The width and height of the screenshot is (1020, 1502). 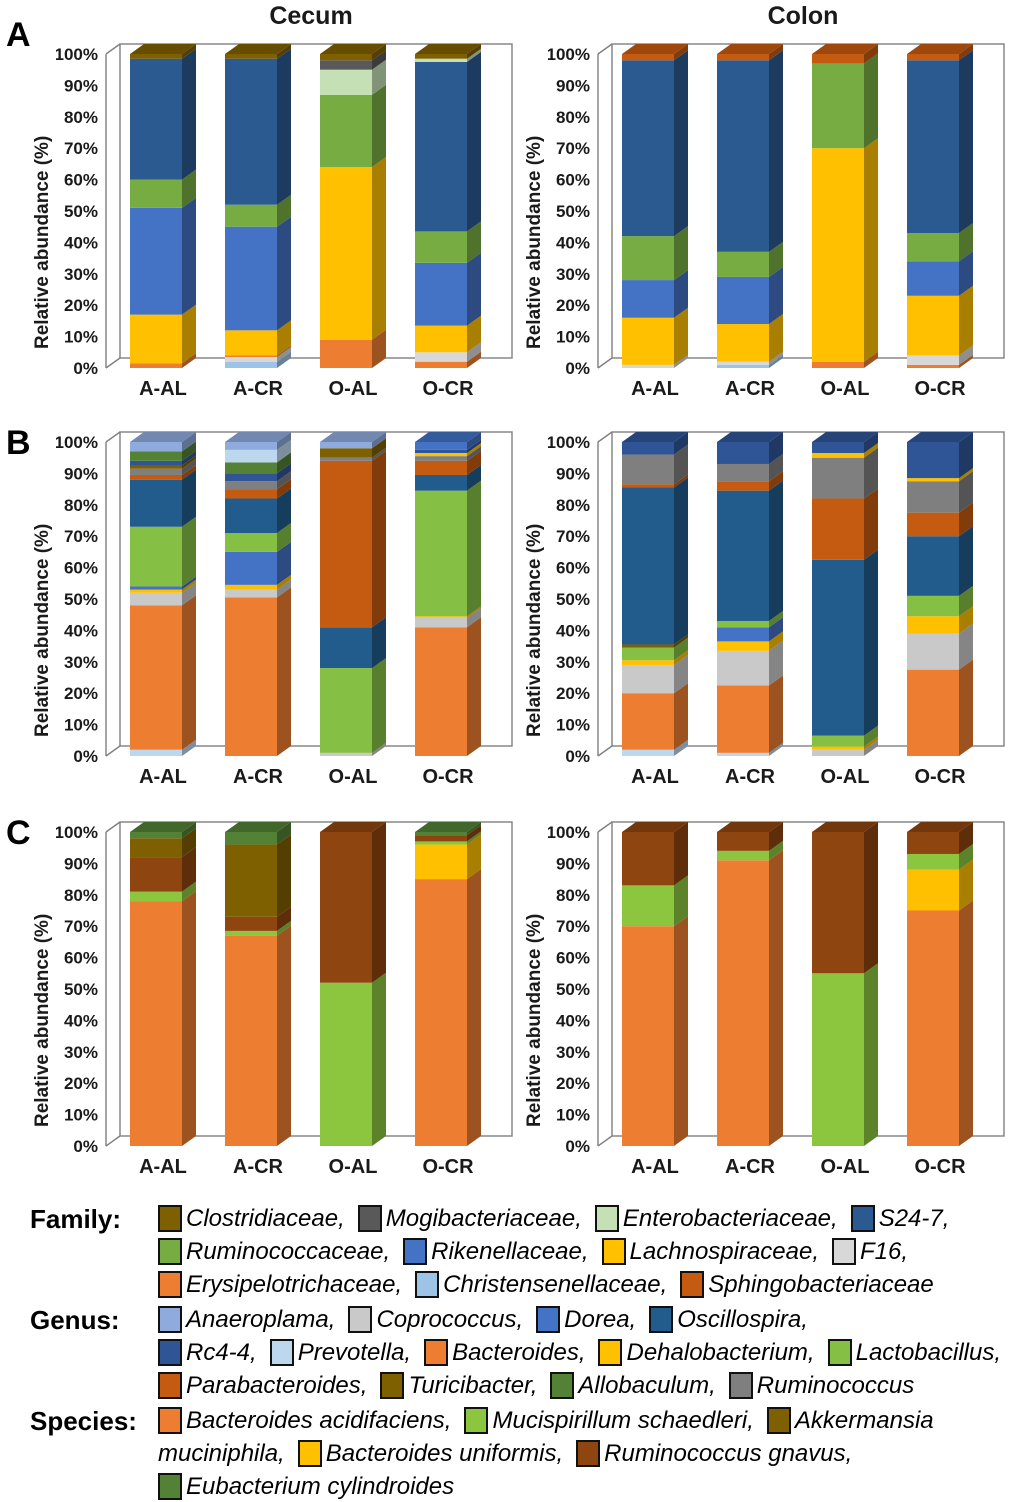 What do you see at coordinates (346, 65) in the screenshot?
I see `segment-mogibacteriaceae` at bounding box center [346, 65].